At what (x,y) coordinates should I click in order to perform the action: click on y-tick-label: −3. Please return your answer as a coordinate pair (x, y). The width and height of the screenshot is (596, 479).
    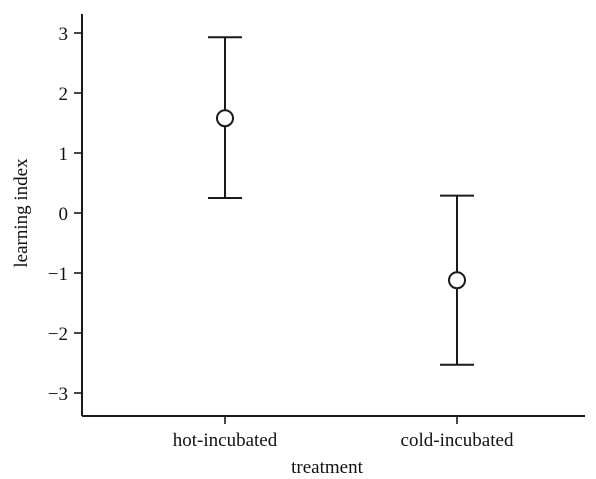
    Looking at the image, I should click on (58, 394).